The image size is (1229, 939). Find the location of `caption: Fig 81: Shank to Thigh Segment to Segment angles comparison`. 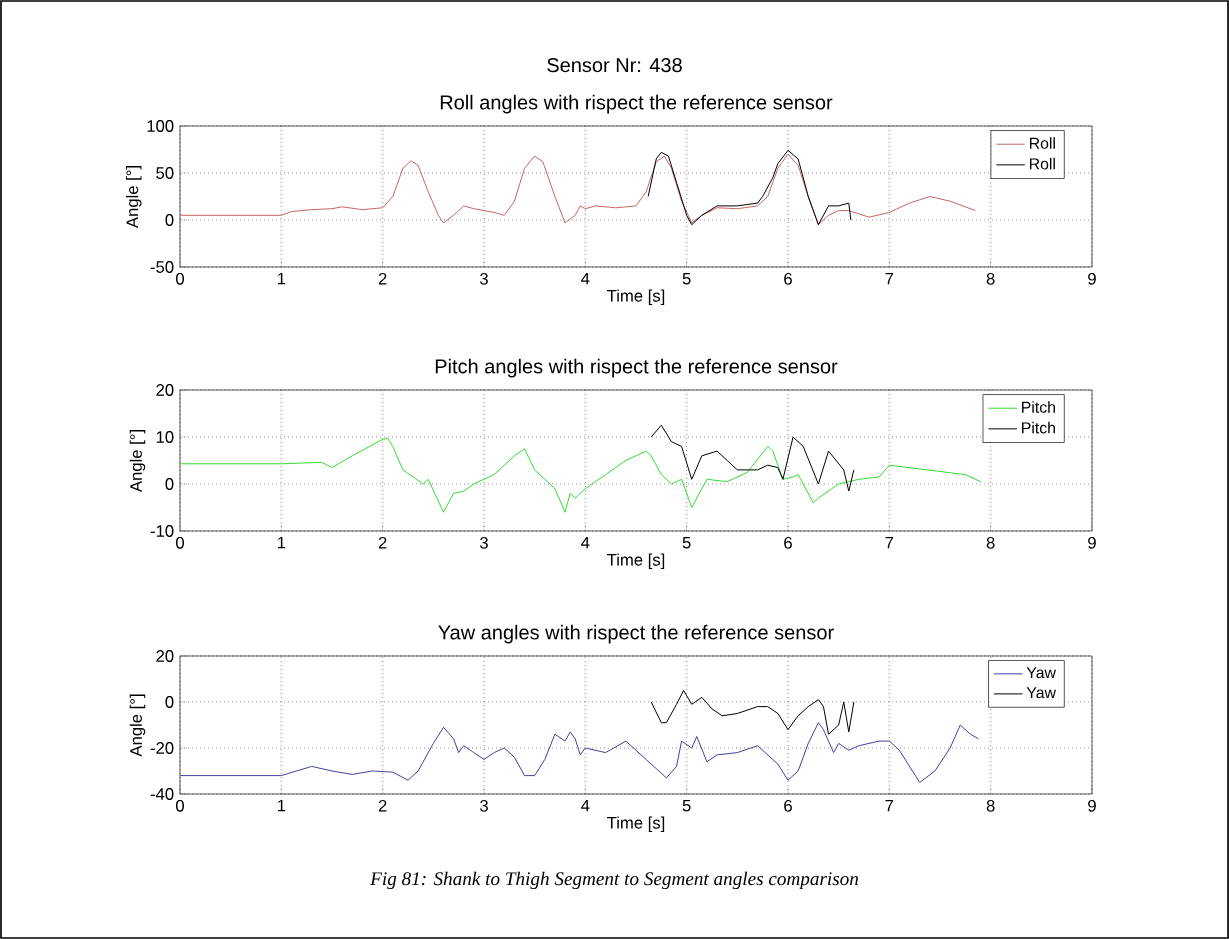

caption: Fig 81: Shank to Thigh Segment to Segment angles comparison is located at coordinates (614, 880).